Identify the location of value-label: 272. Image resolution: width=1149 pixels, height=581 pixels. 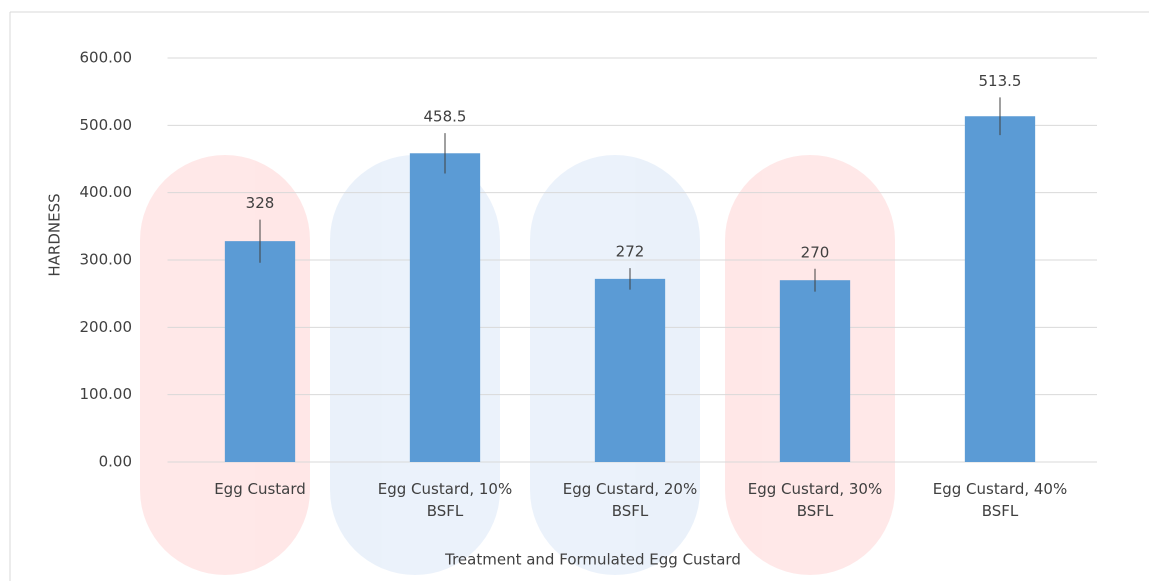
(630, 252).